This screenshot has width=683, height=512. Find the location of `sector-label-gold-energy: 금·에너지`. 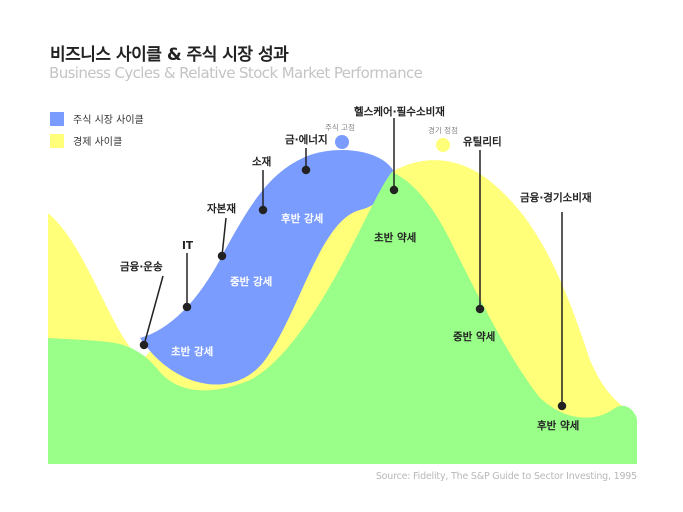

sector-label-gold-energy: 금·에너지 is located at coordinates (306, 139).